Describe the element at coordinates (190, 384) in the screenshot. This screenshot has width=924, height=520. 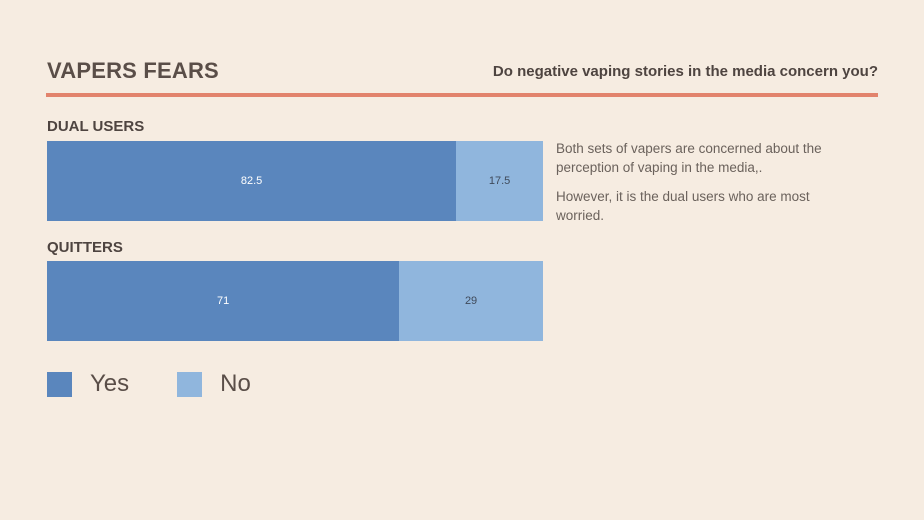
I see `legend-swatch-no` at that location.